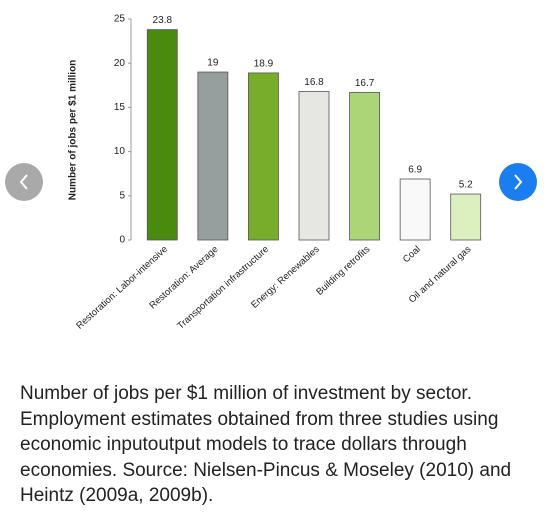 This screenshot has width=554, height=517. I want to click on value-label: 19, so click(213, 63).